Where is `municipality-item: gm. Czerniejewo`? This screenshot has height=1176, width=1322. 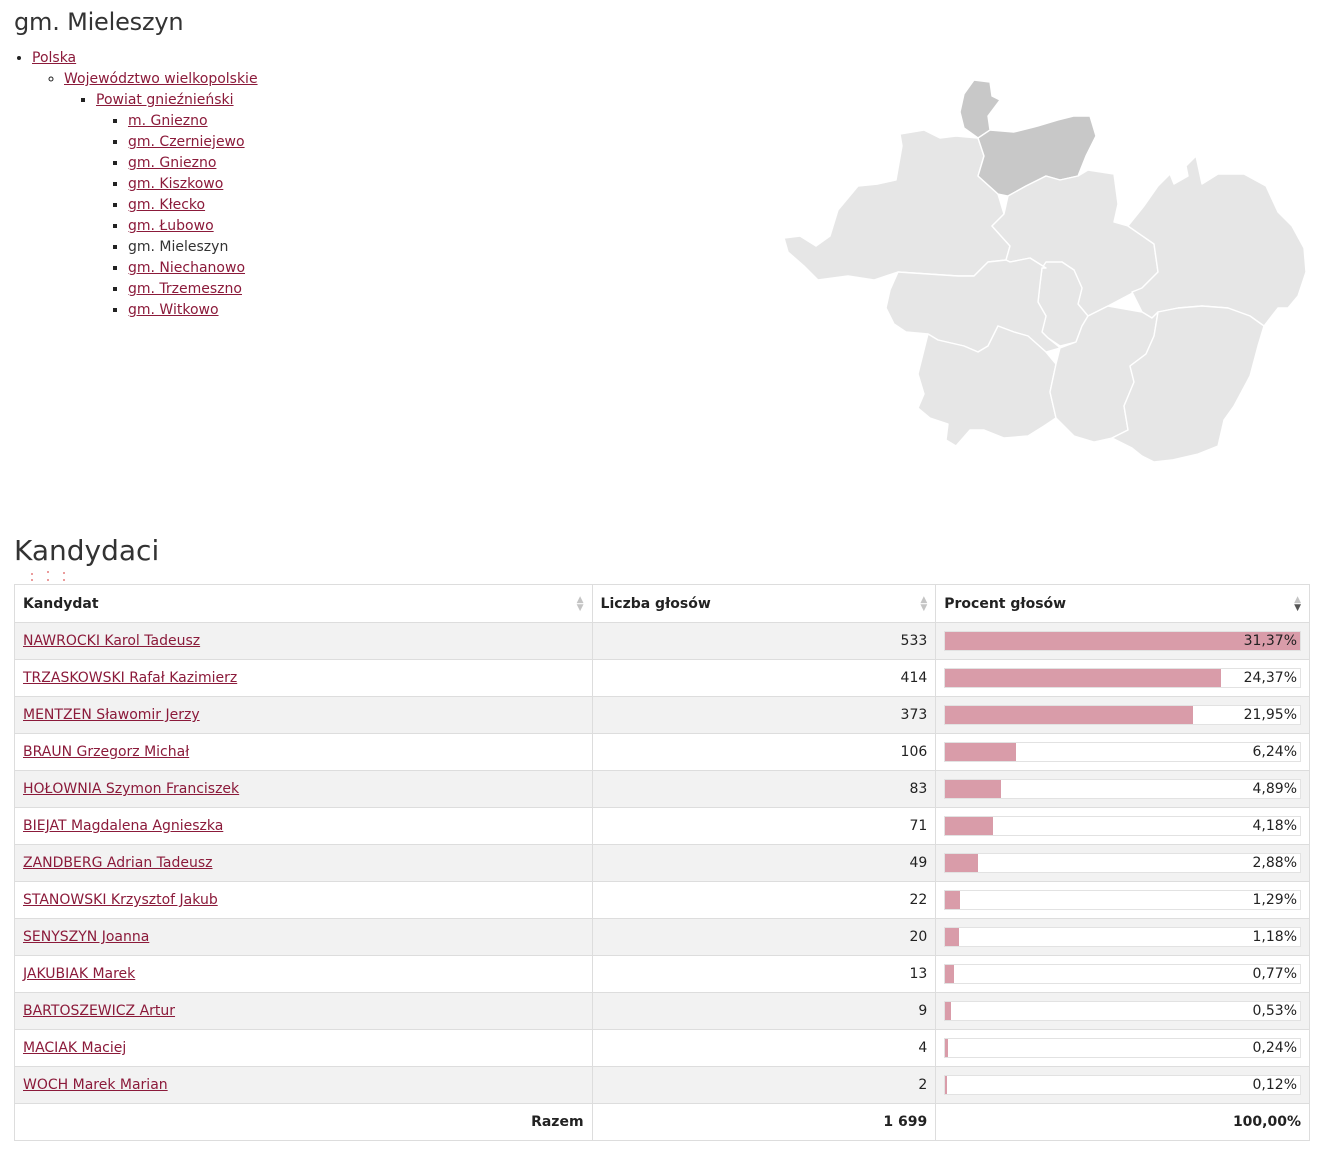 municipality-item: gm. Czerniejewo is located at coordinates (193, 142).